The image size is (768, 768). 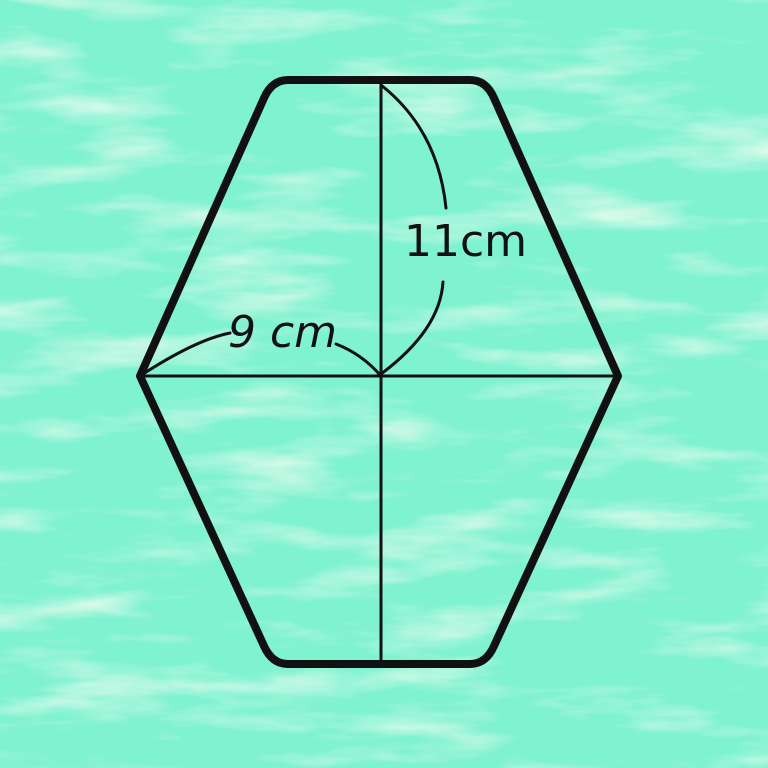 I want to click on vertical-measure-arc-top, so click(x=413, y=146).